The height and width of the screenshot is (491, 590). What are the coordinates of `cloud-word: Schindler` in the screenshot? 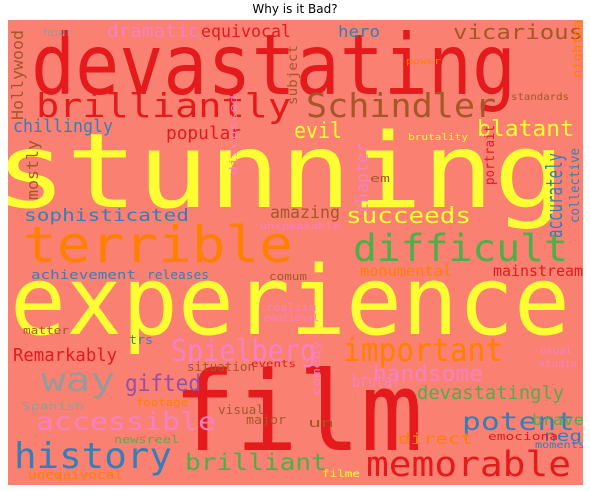 It's located at (401, 105).